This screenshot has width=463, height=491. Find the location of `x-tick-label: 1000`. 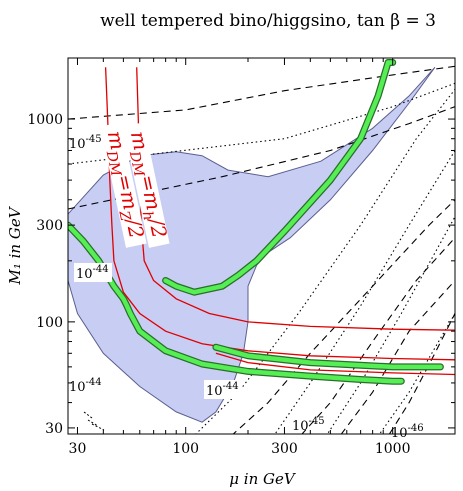

x-tick-label: 1000 is located at coordinates (393, 449).